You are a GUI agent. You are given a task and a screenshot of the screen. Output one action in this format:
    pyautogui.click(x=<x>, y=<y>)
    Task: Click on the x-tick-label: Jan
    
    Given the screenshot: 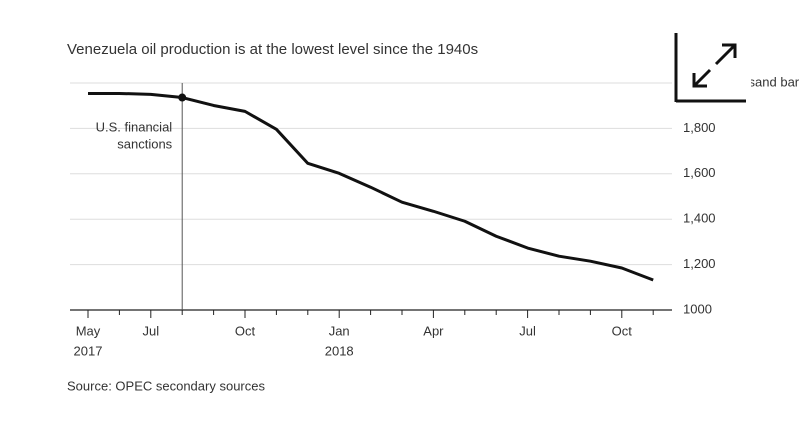 What is the action you would take?
    pyautogui.click(x=339, y=330)
    